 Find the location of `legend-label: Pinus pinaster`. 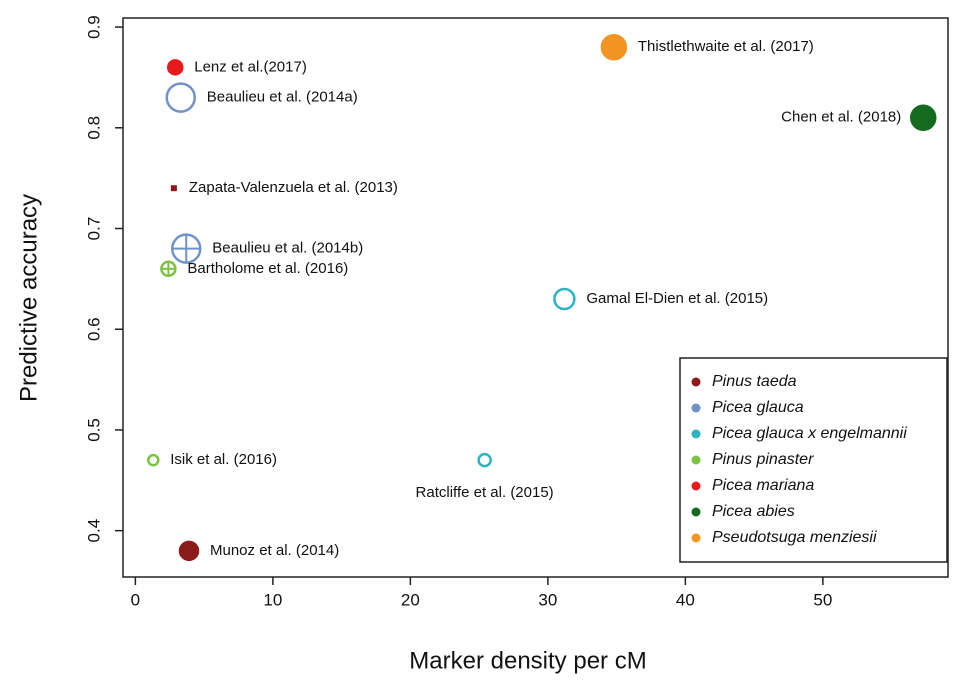

legend-label: Pinus pinaster is located at coordinates (763, 459).